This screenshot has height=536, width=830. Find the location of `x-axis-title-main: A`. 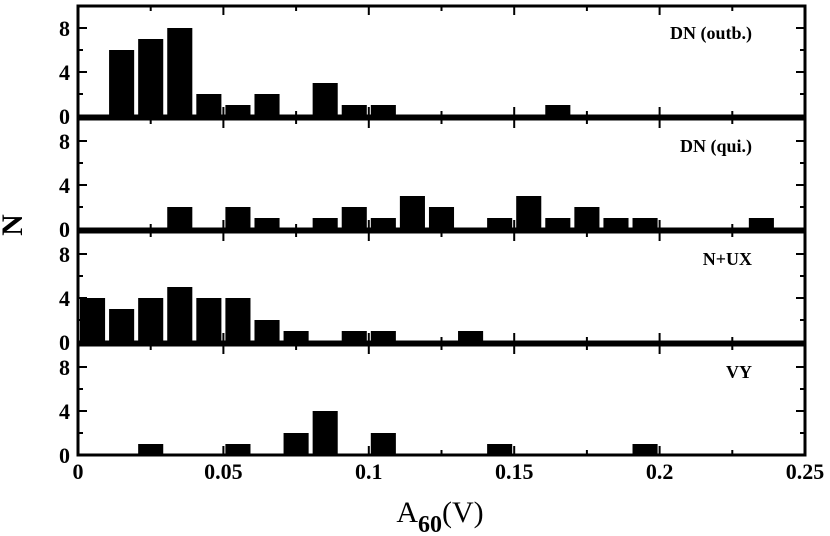

x-axis-title-main: A is located at coordinates (407, 512).